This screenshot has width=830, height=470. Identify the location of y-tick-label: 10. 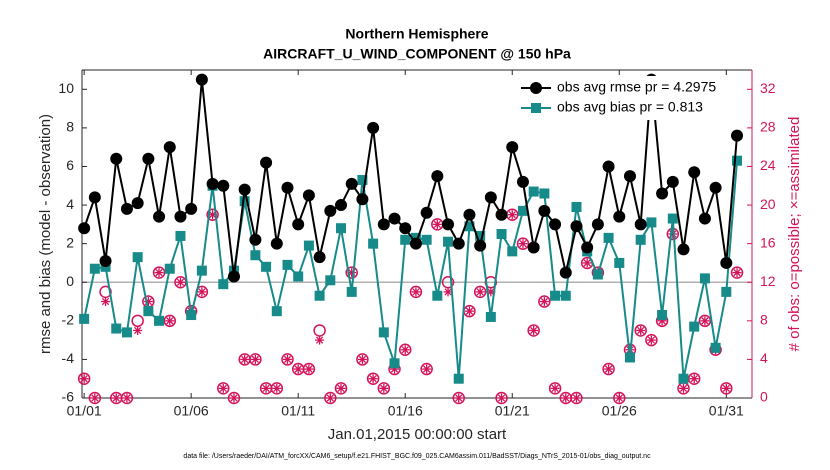
(66, 88).